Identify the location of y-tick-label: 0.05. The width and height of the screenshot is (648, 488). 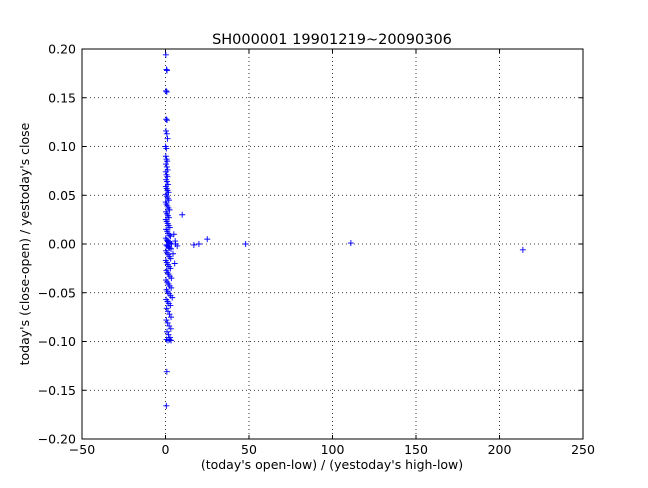
(62, 195).